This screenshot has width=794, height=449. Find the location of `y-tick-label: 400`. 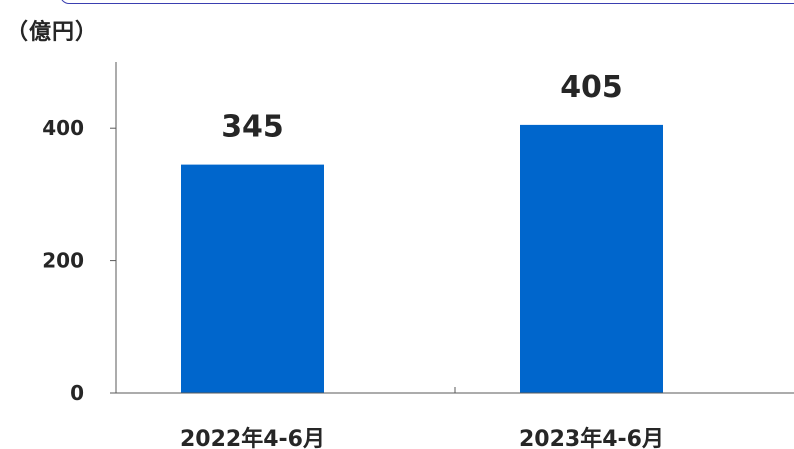

y-tick-label: 400 is located at coordinates (63, 128).